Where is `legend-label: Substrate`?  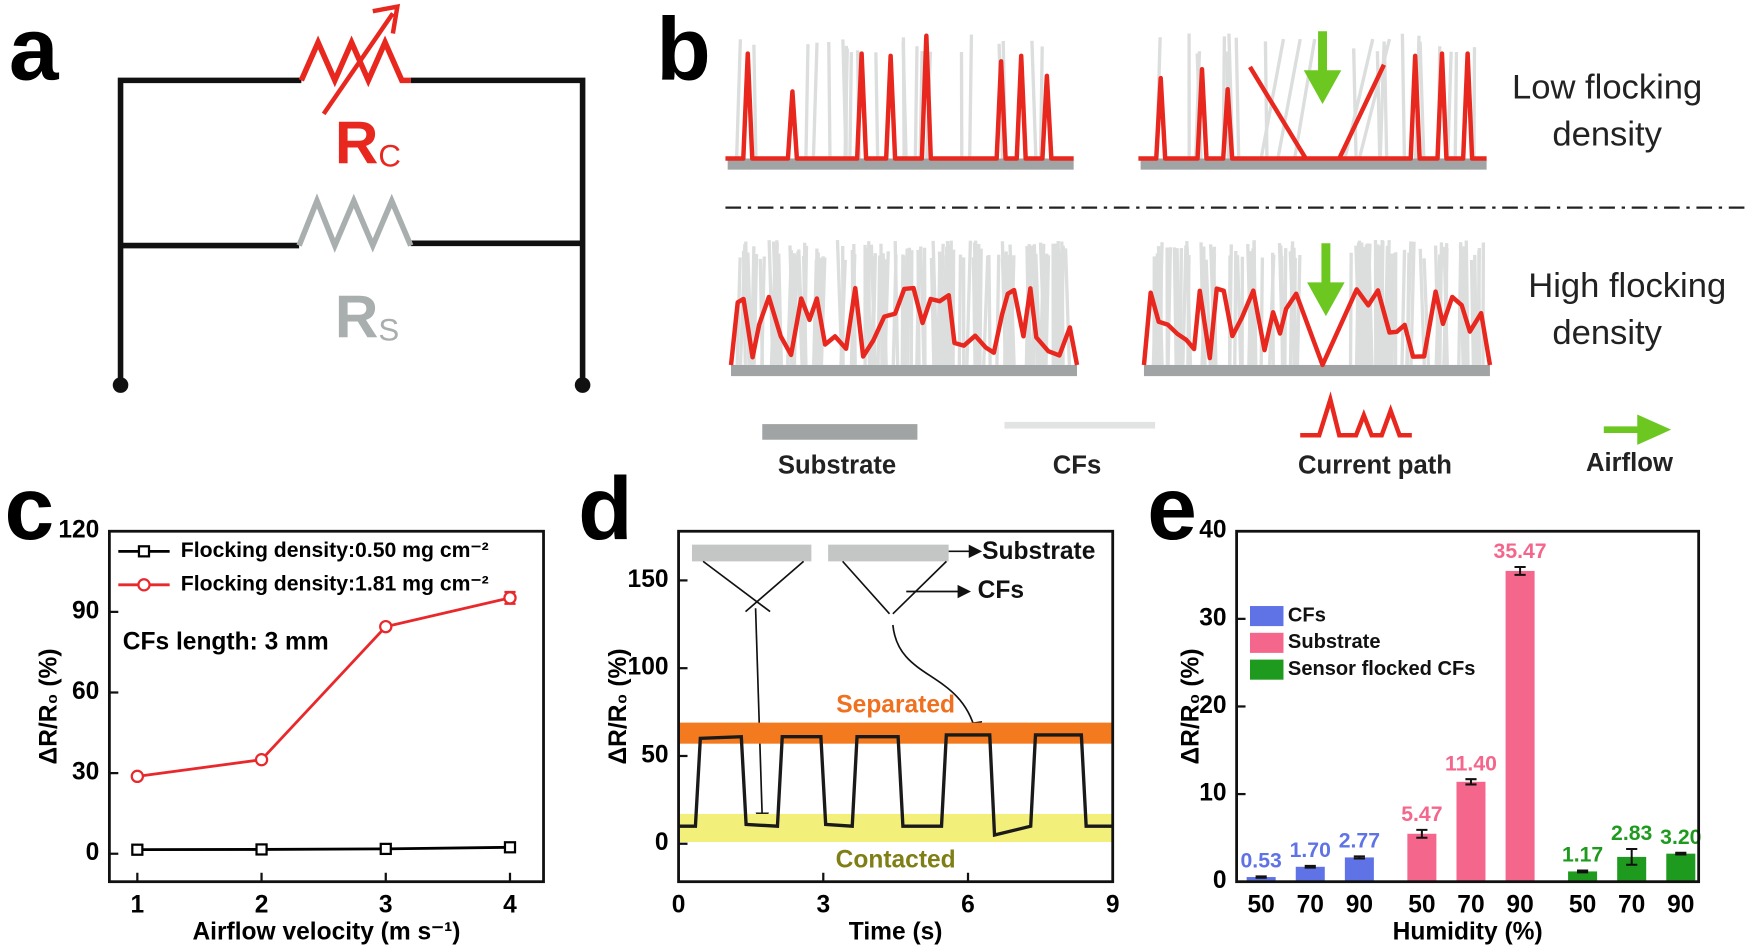 legend-label: Substrate is located at coordinates (1334, 642).